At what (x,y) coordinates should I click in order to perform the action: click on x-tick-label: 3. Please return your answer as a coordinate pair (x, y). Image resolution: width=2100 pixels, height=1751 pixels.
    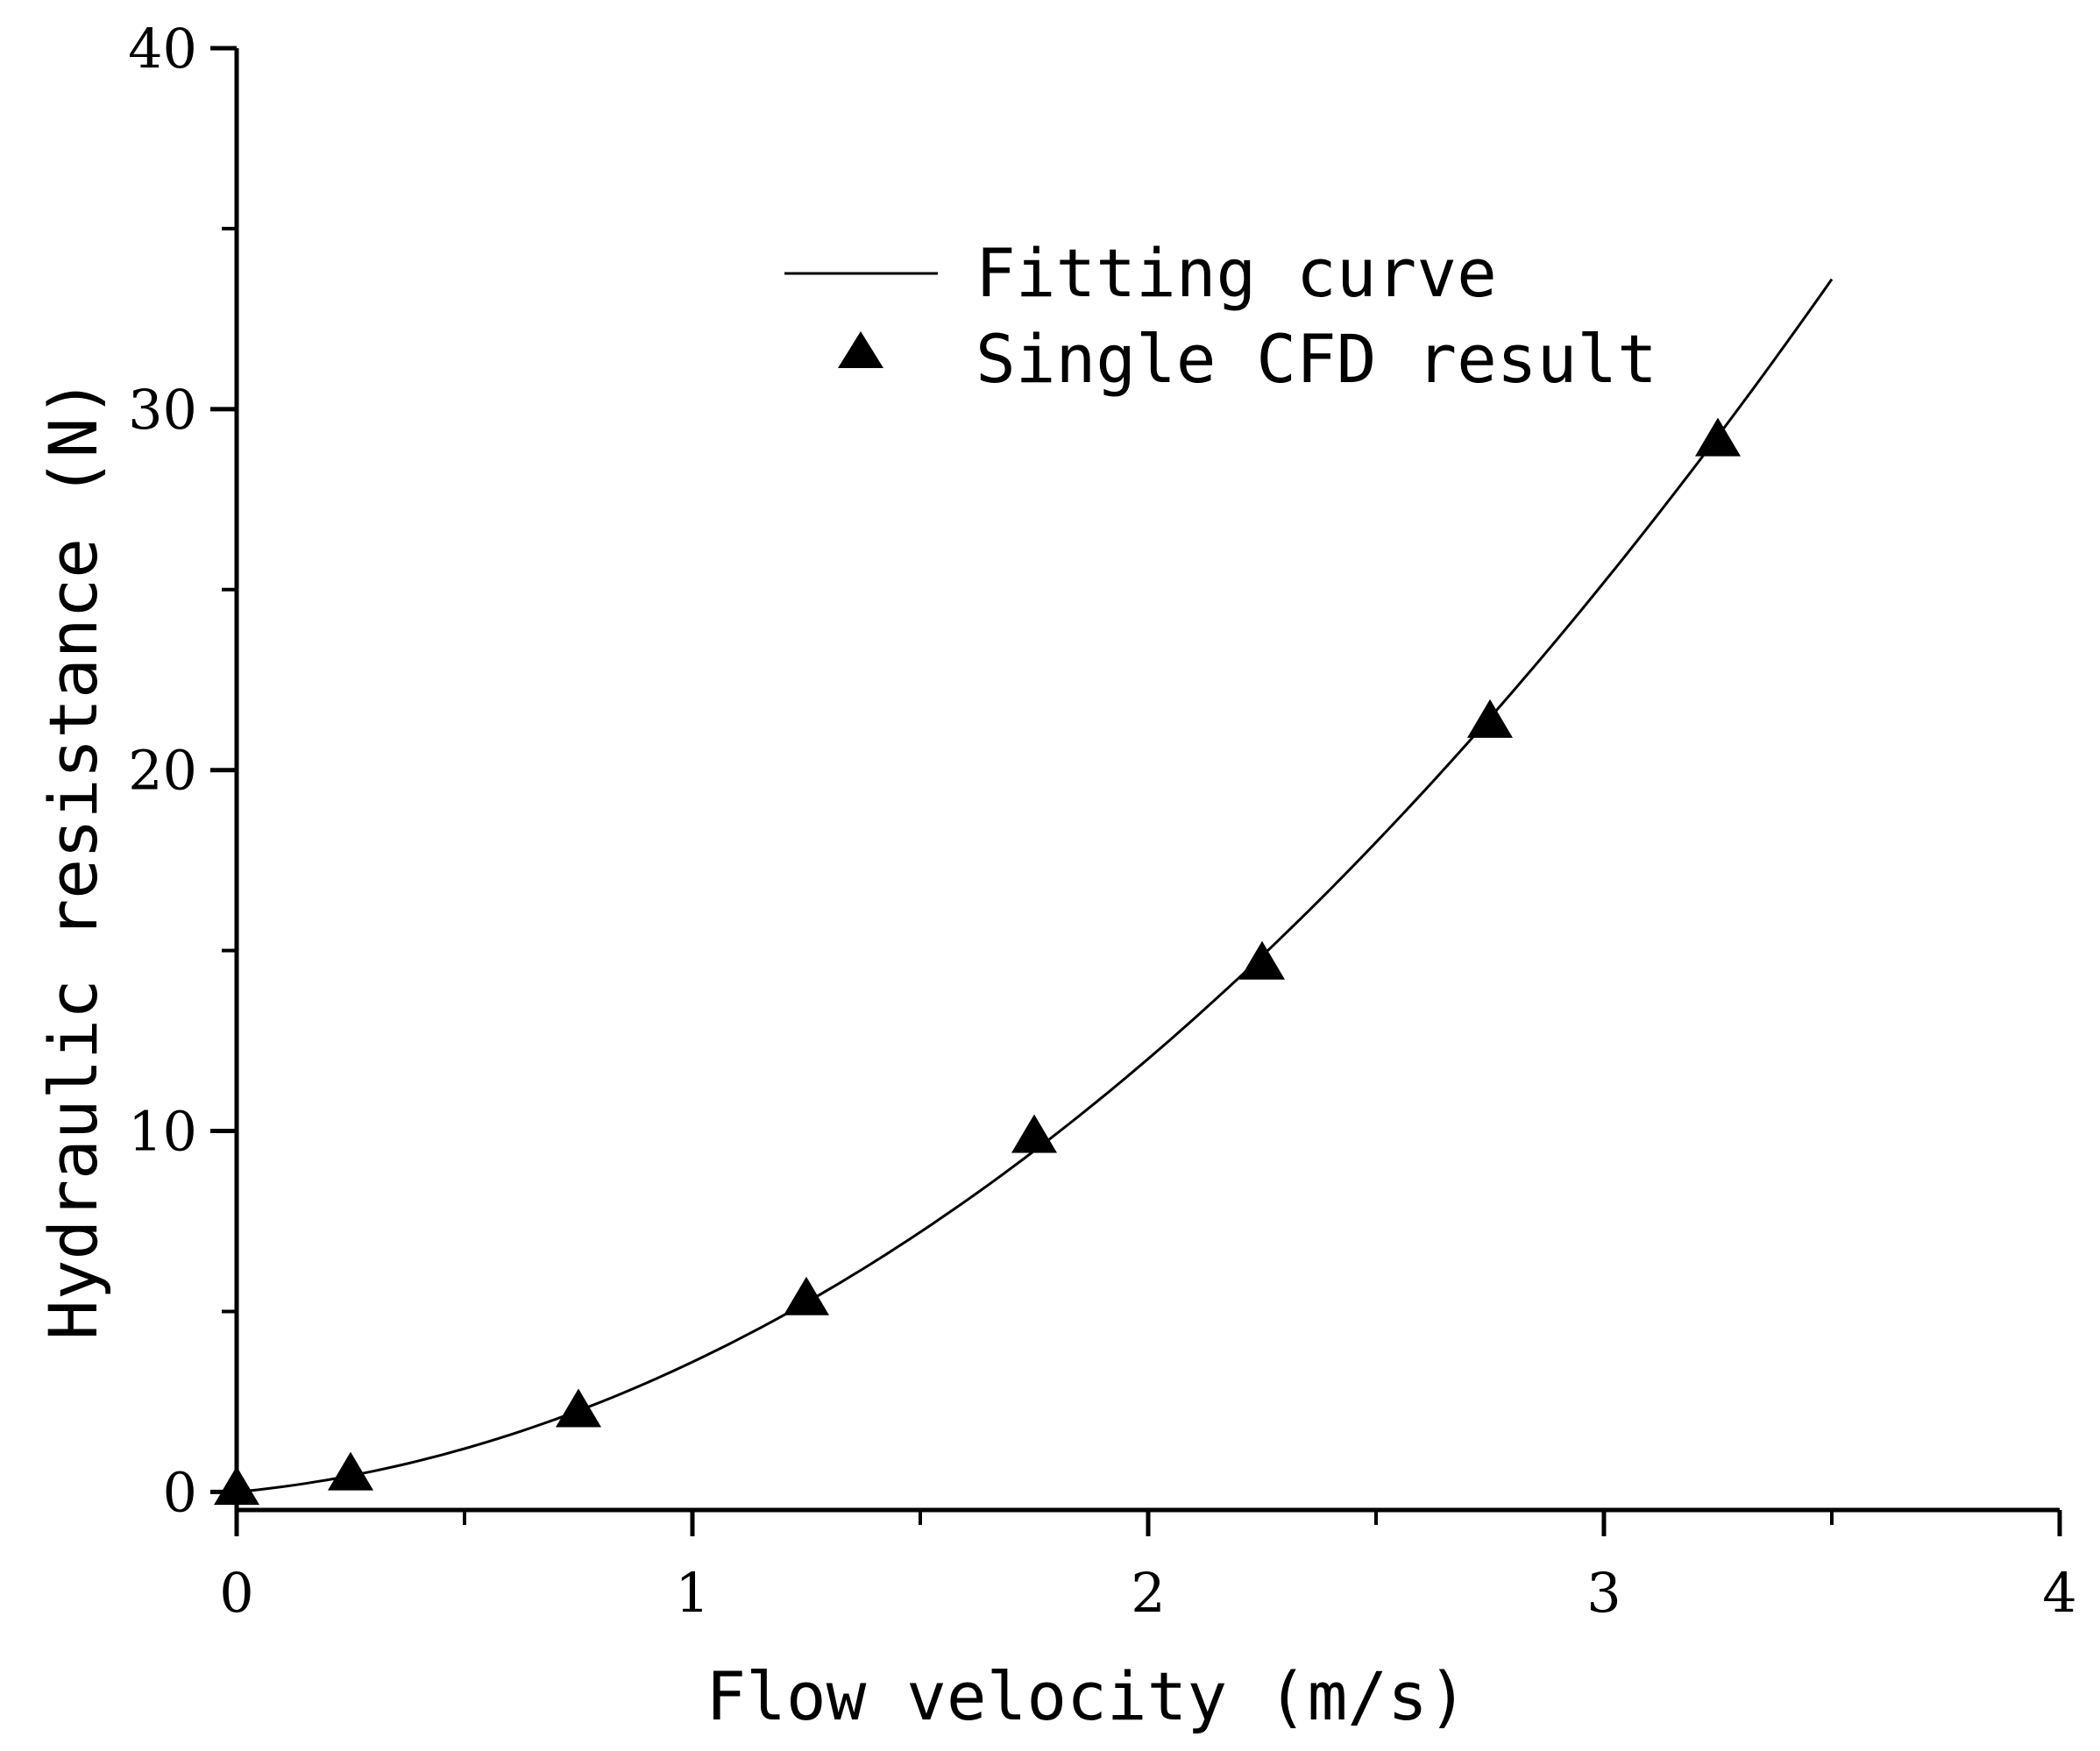
    Looking at the image, I should click on (1603, 1593).